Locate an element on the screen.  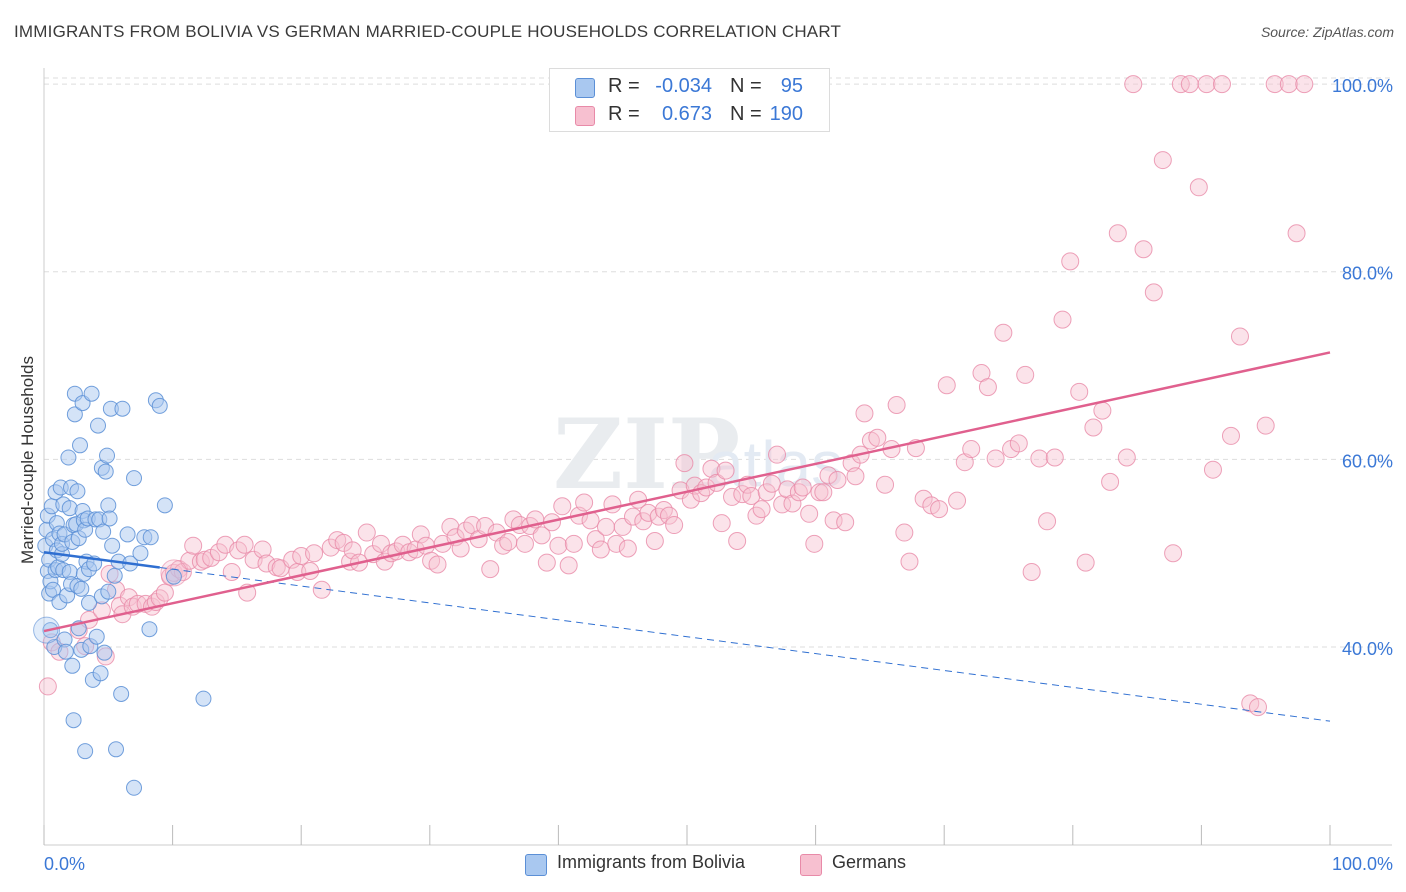
germans-swatch is located at coordinates (585, 116).